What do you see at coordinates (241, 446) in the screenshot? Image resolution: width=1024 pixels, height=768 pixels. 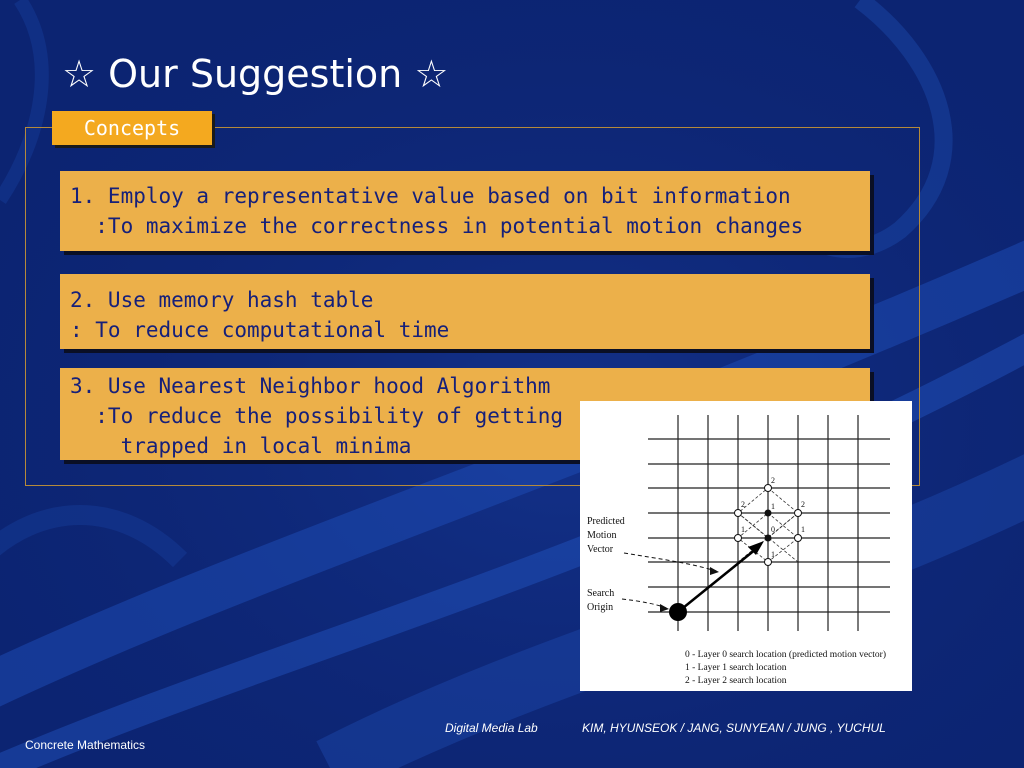 I see `concept-3-line-3: trapped in local minima` at bounding box center [241, 446].